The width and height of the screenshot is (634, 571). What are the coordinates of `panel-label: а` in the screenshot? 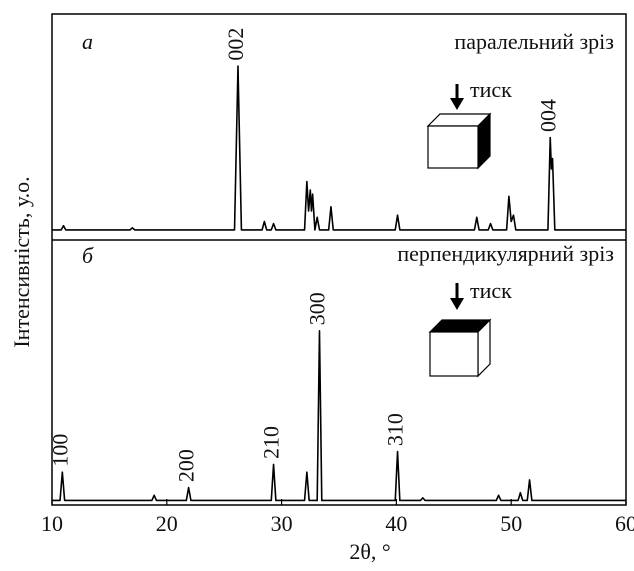 It's located at (87, 41).